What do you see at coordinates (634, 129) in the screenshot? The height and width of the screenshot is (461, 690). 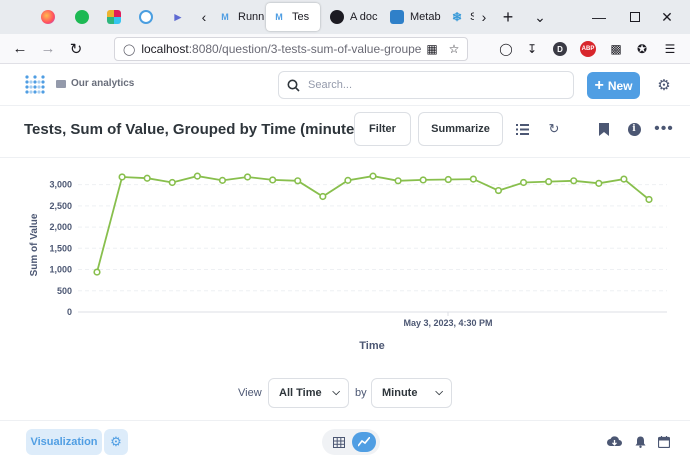 I see `info-icon: i` at bounding box center [634, 129].